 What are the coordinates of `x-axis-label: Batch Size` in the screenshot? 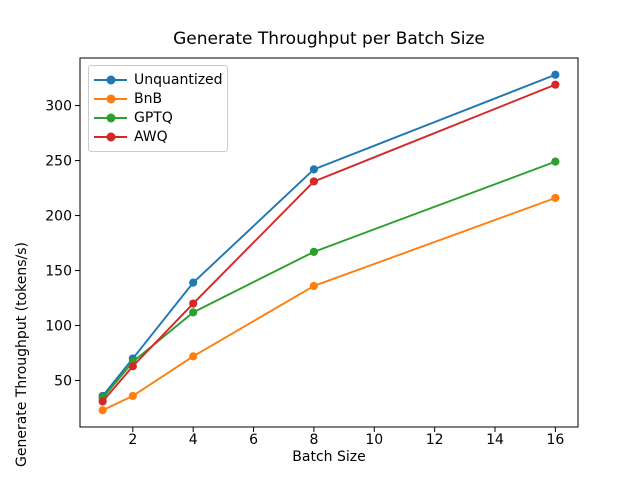 It's located at (329, 457).